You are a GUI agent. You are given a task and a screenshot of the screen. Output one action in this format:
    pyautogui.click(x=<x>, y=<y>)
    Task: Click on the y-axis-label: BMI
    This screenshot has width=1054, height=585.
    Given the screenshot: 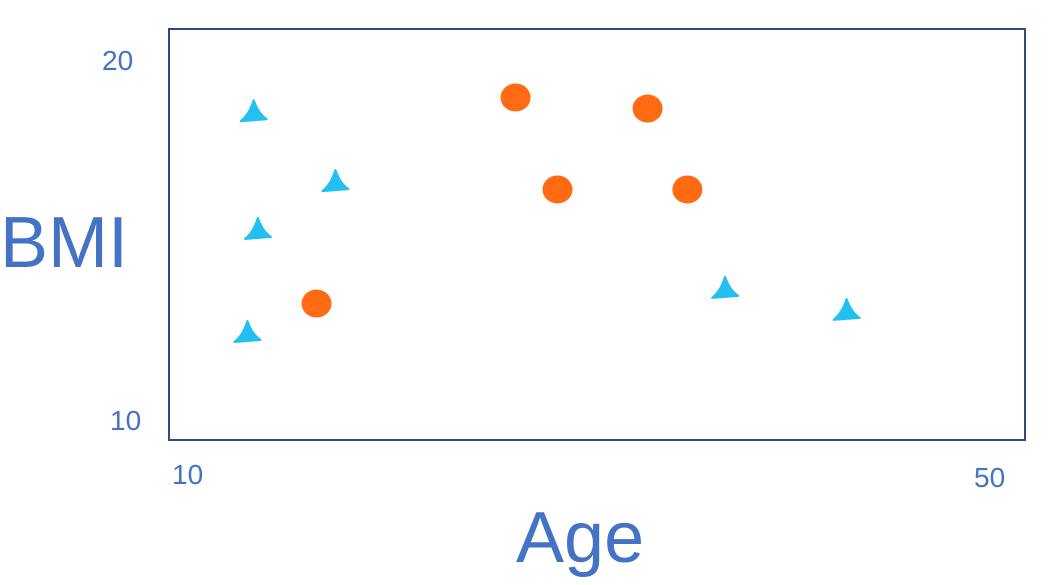 What is the action you would take?
    pyautogui.click(x=64, y=243)
    